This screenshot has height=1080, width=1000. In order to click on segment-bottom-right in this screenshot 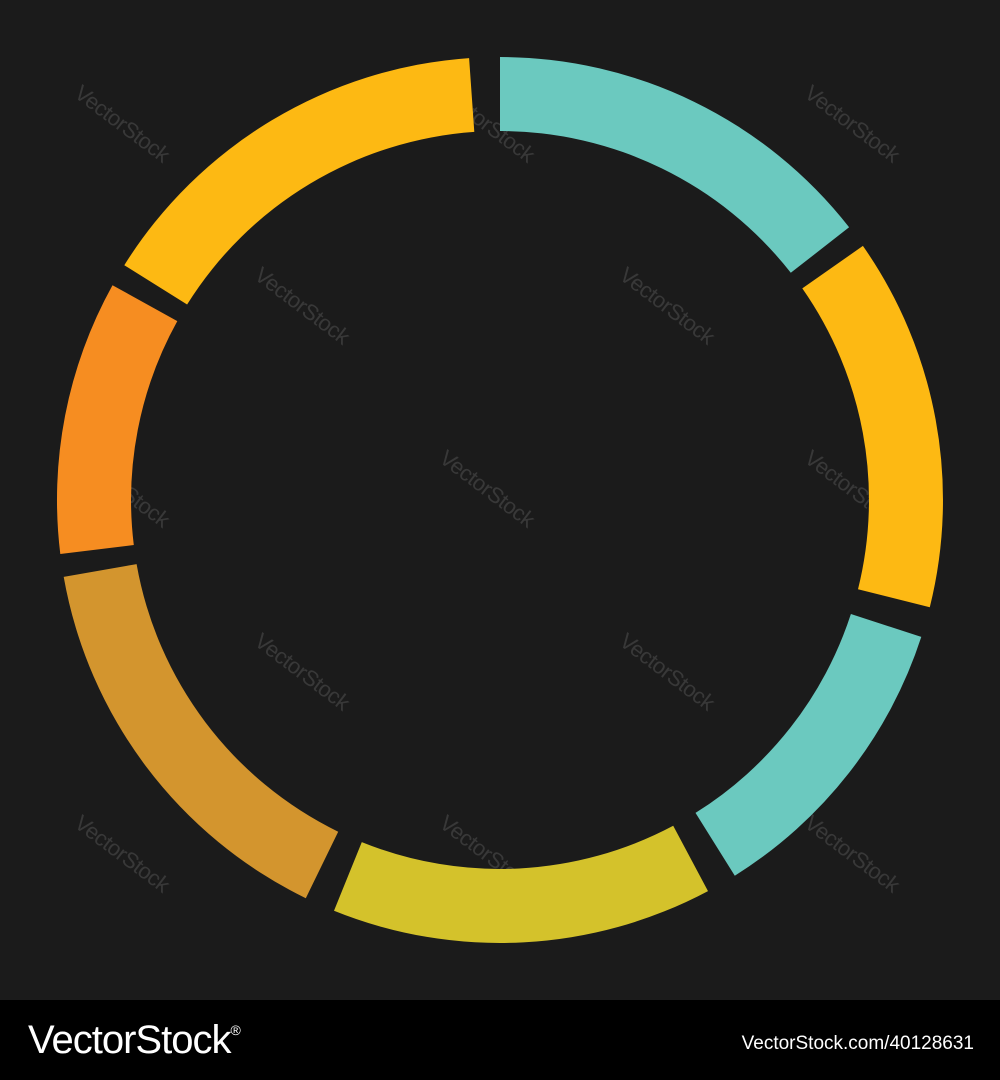, I will do `click(521, 884)`.